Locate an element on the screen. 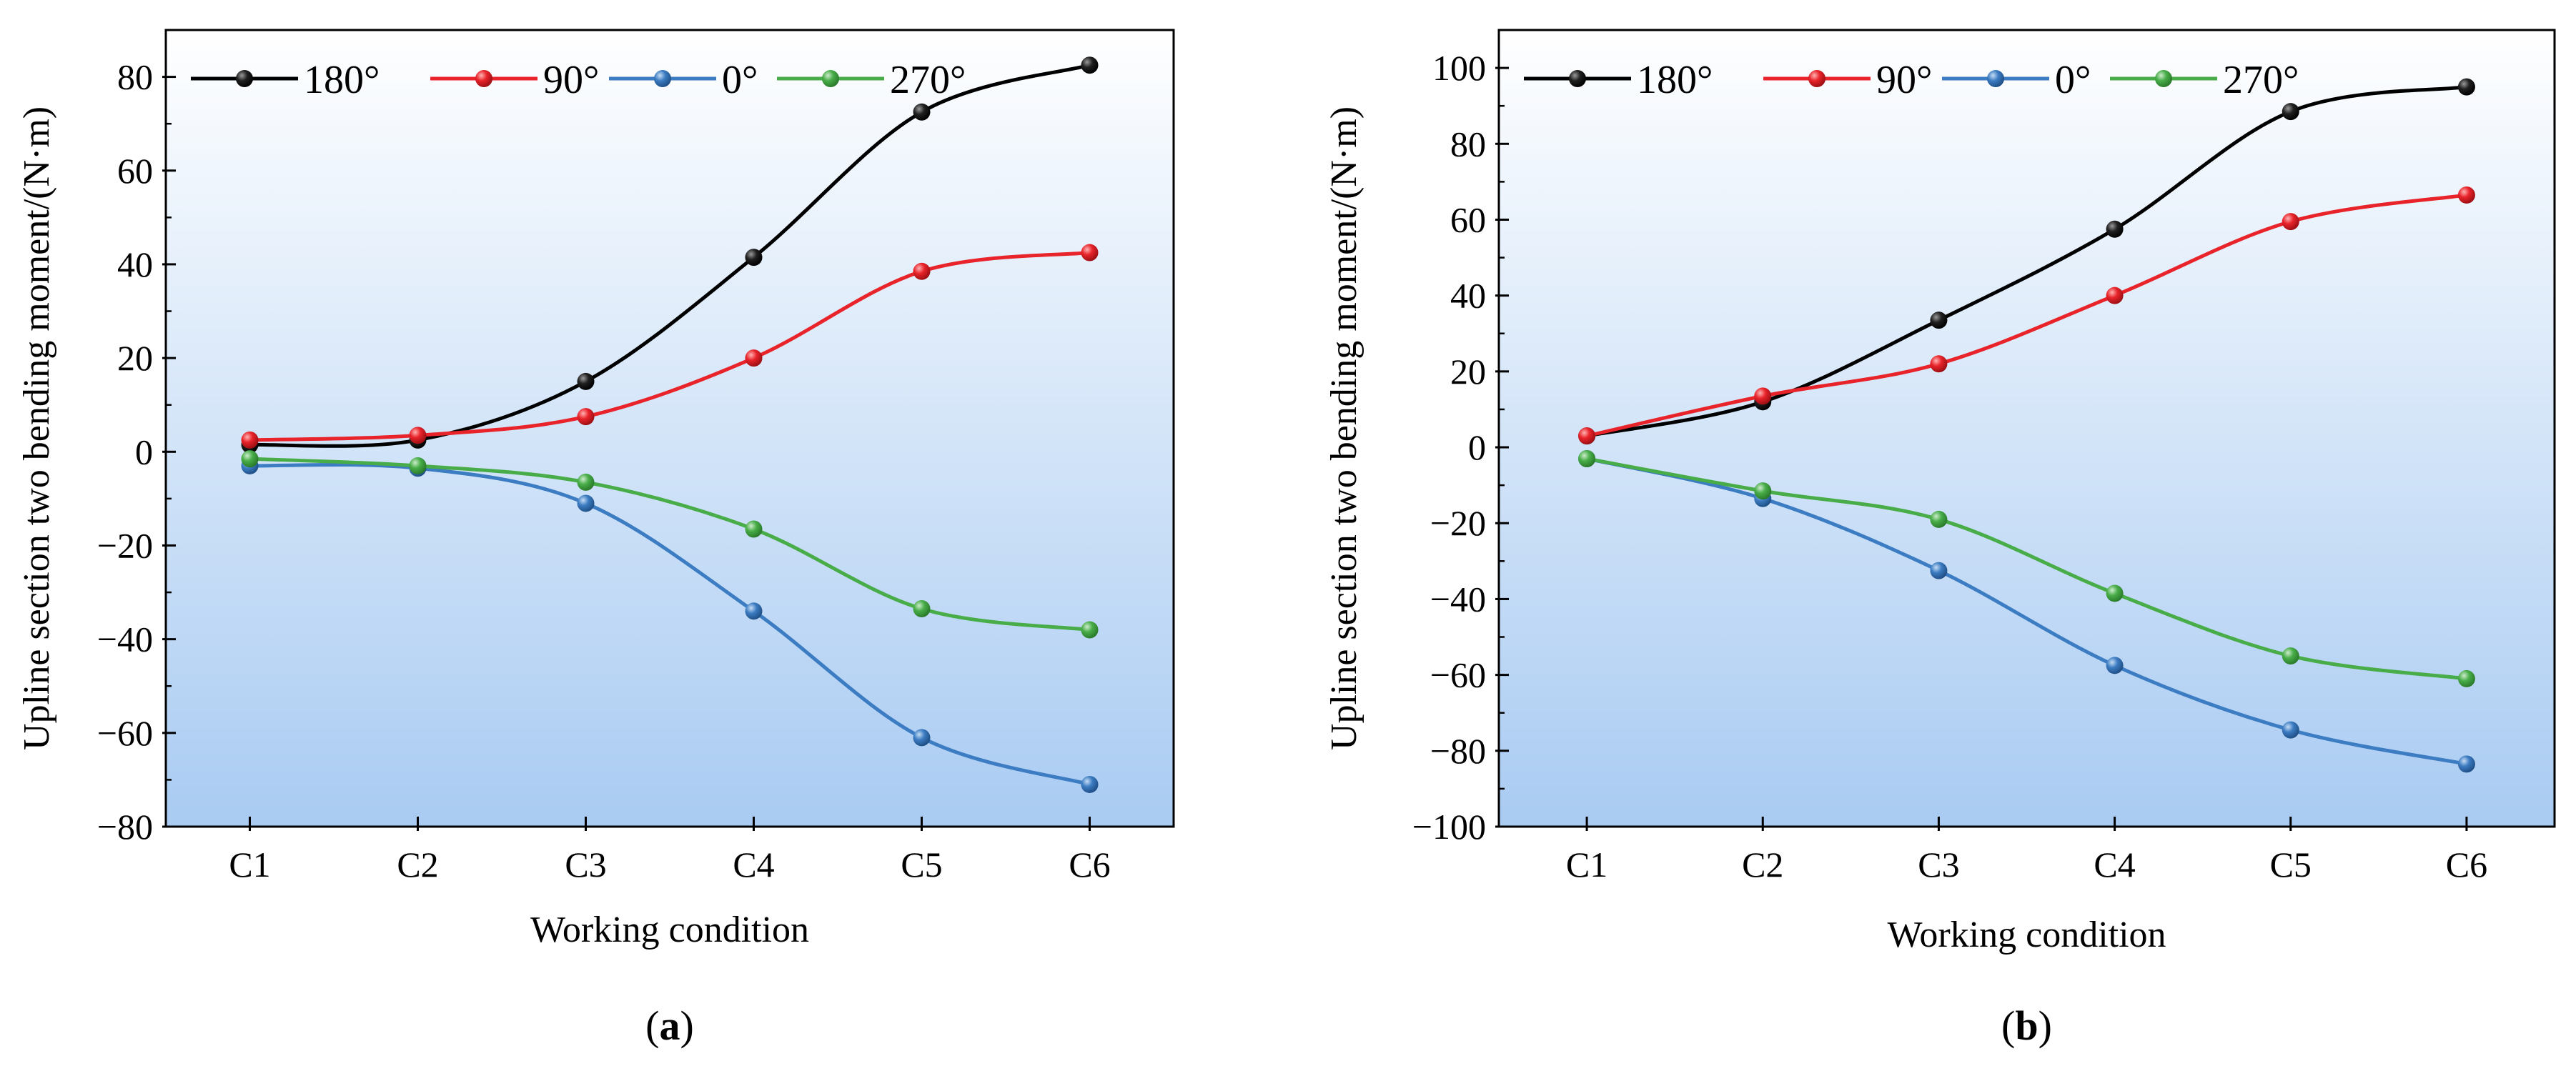 The height and width of the screenshot is (1081, 2576). x-tick-label: C3 is located at coordinates (586, 865).